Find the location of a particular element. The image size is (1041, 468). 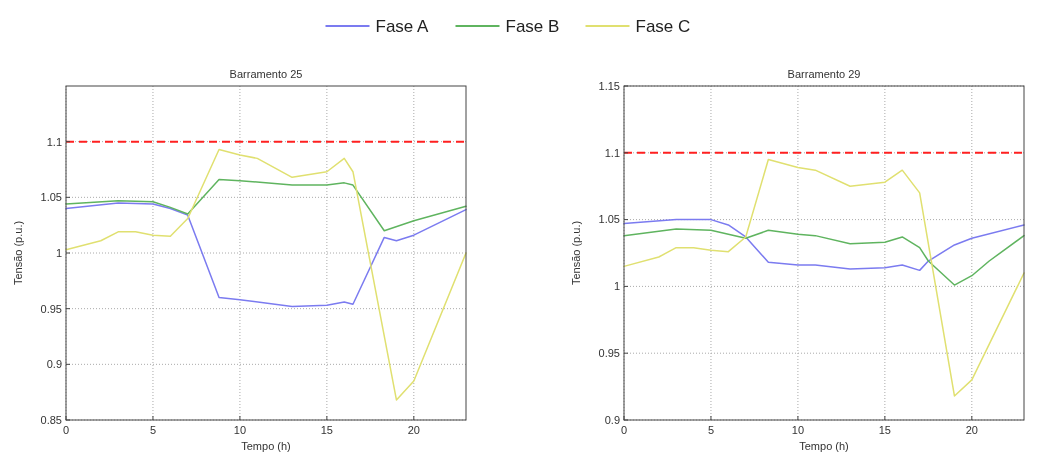

chart-title: Barramento 29 is located at coordinates (824, 74).